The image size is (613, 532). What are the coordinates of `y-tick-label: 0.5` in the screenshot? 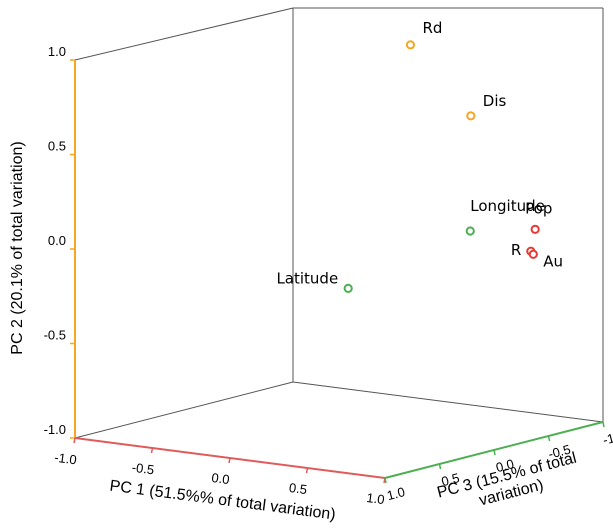 It's located at (57, 146).